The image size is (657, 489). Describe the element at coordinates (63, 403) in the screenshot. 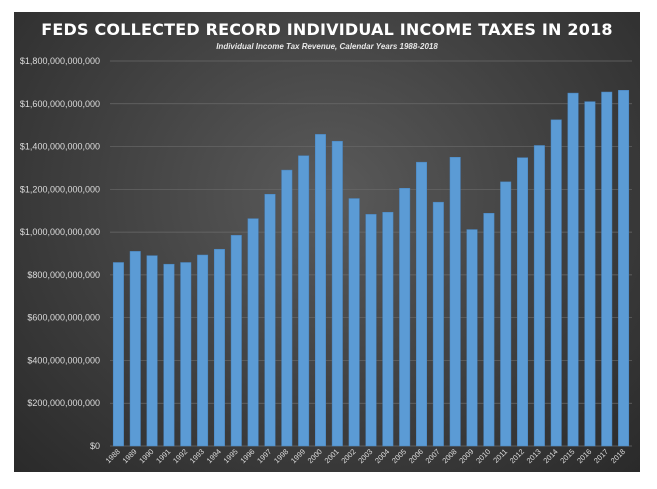

I see `y-tick-label: $200,000,000,000` at that location.